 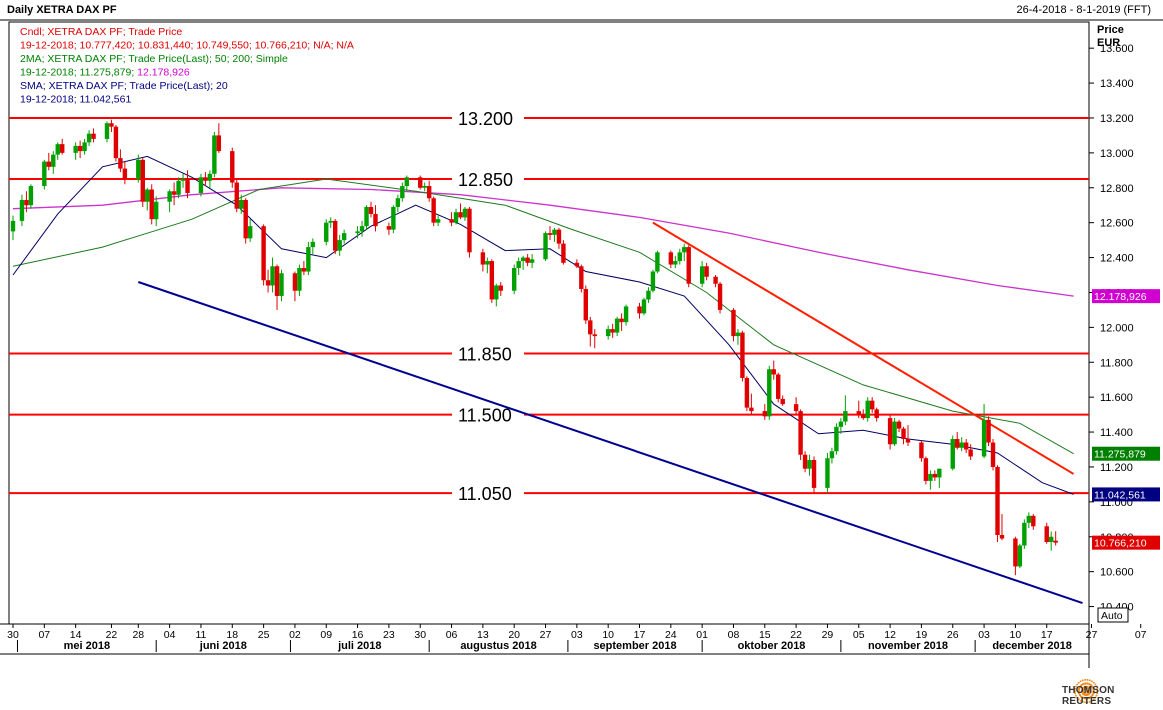 What do you see at coordinates (77, 73) in the screenshot?
I see `legend-text: 19-12-2018; 11.275,879;` at bounding box center [77, 73].